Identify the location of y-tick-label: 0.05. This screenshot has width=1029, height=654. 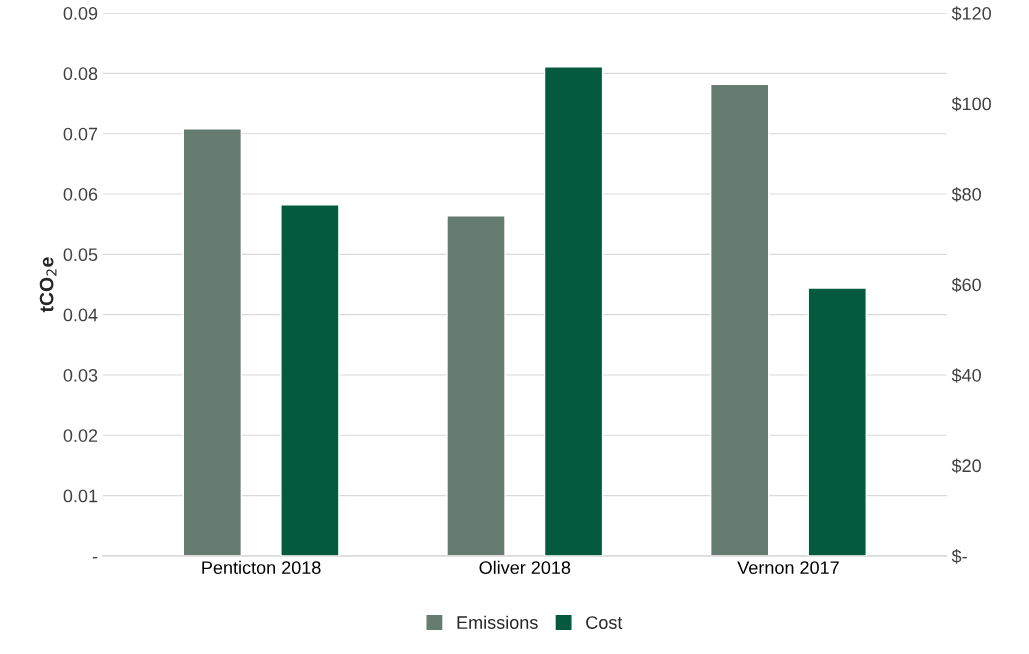
(80, 255).